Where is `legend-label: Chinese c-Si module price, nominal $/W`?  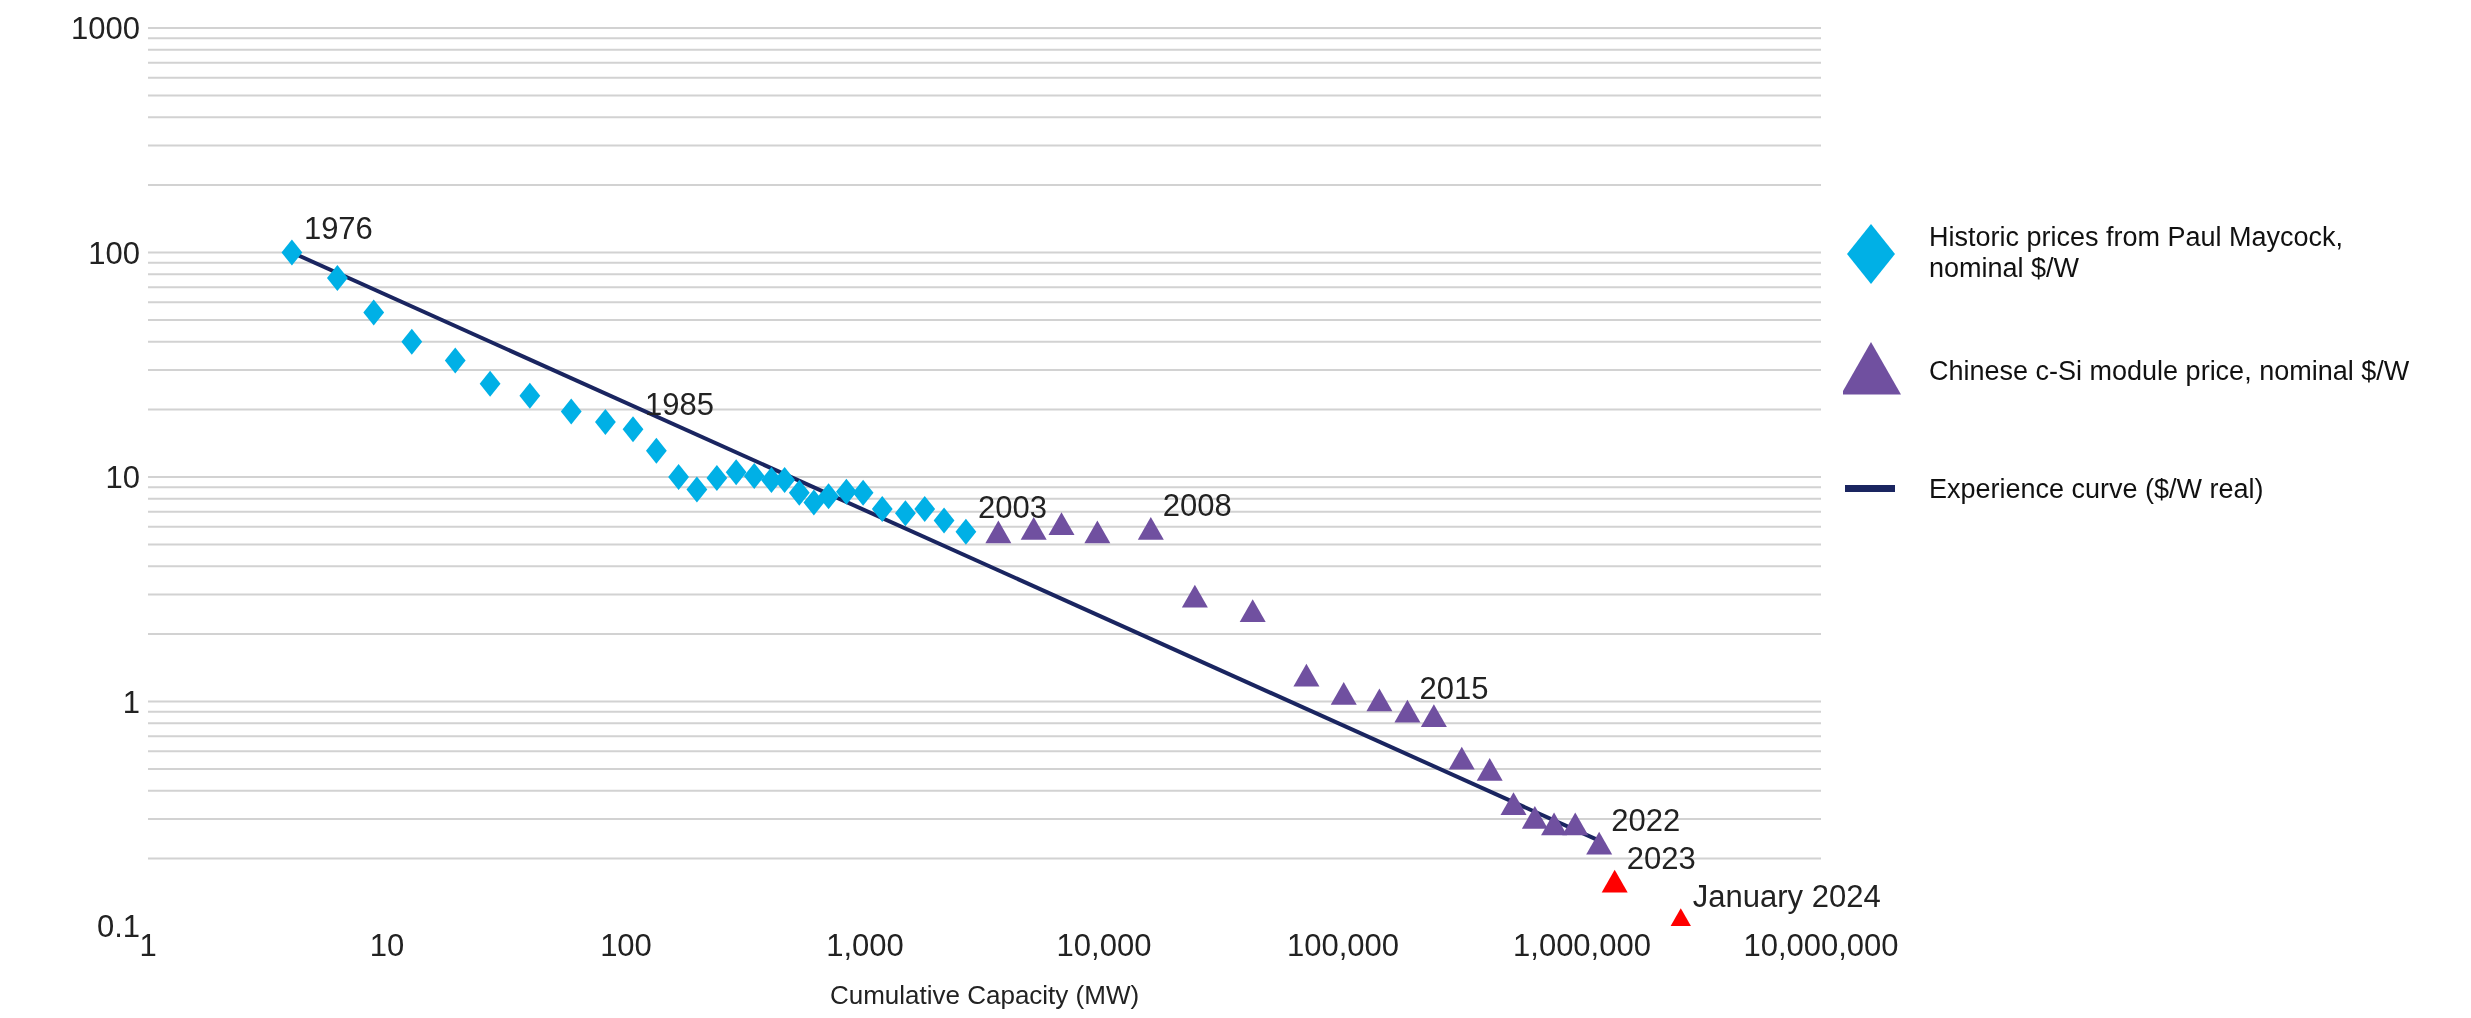 legend-label: Chinese c-Si module price, nominal $/W is located at coordinates (2170, 371).